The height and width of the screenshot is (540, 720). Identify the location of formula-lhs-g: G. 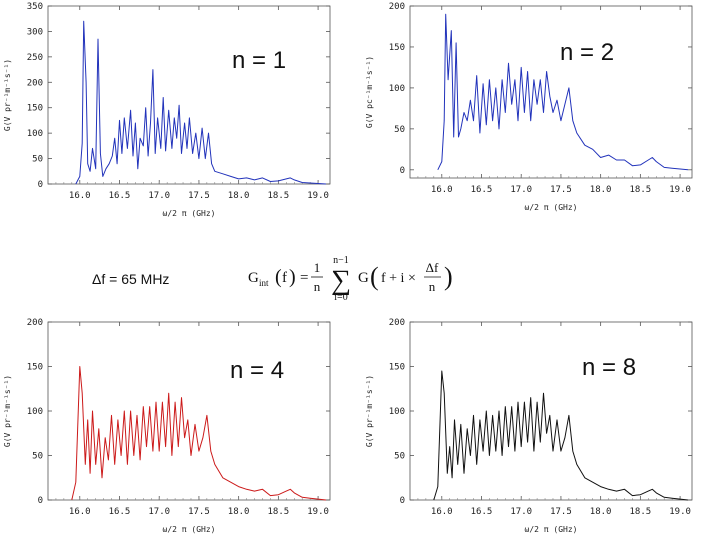
(253, 278).